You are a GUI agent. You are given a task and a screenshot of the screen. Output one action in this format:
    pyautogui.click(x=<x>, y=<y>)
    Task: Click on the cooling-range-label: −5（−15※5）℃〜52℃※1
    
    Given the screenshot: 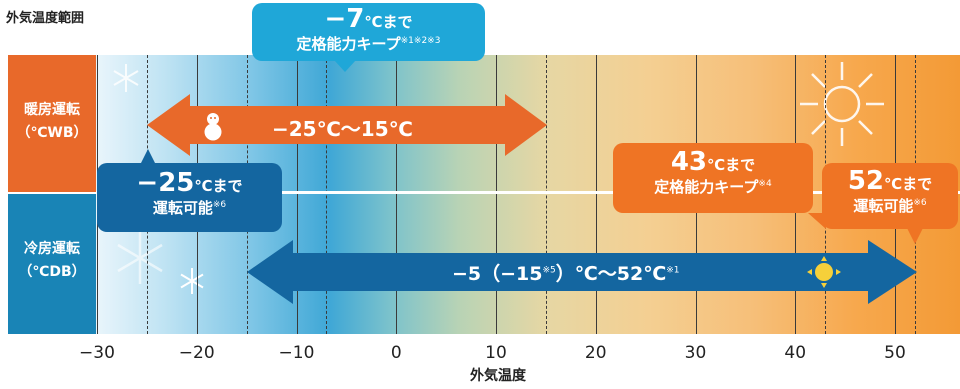 What is the action you would take?
    pyautogui.click(x=566, y=272)
    